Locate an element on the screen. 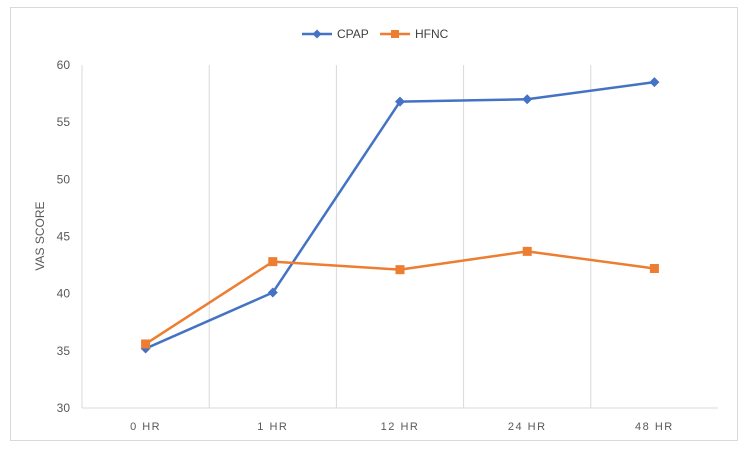 Image resolution: width=750 pixels, height=473 pixels. y-axis-title: VAS SCORE is located at coordinates (40, 235).